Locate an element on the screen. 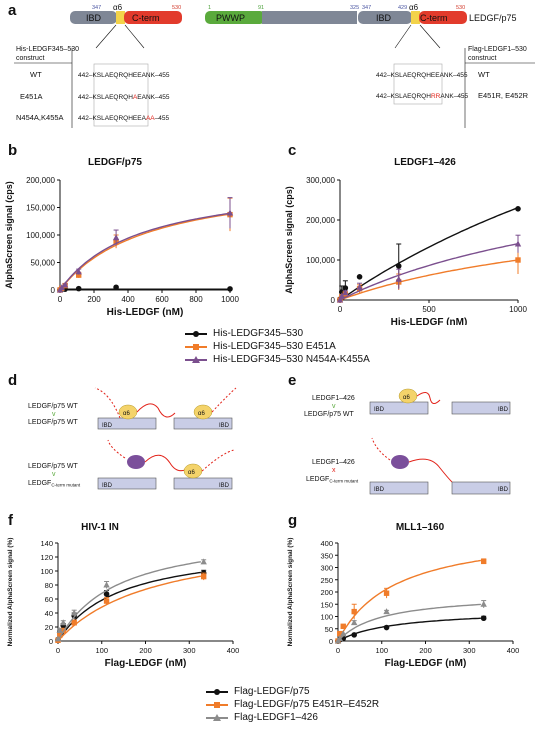 This screenshot has height=734, width=550. d-bot-helix-right-label: α6 is located at coordinates (191, 473).